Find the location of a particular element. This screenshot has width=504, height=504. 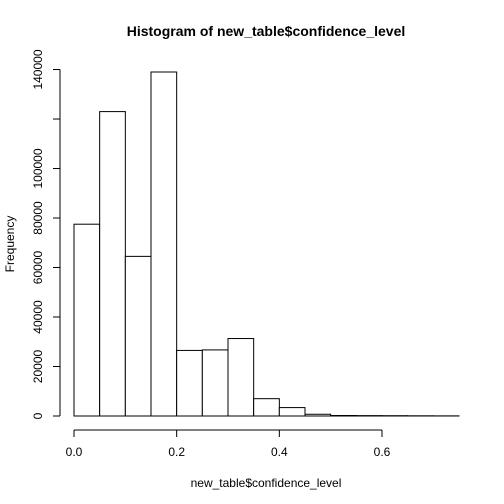

y-tick-label: 100000 is located at coordinates (38, 168).